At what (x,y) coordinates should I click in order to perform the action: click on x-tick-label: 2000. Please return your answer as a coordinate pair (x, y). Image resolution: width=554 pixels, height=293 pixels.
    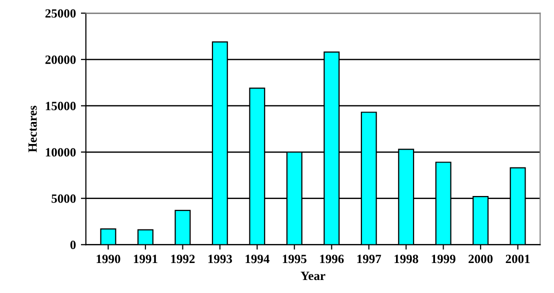
    Looking at the image, I should click on (480, 259).